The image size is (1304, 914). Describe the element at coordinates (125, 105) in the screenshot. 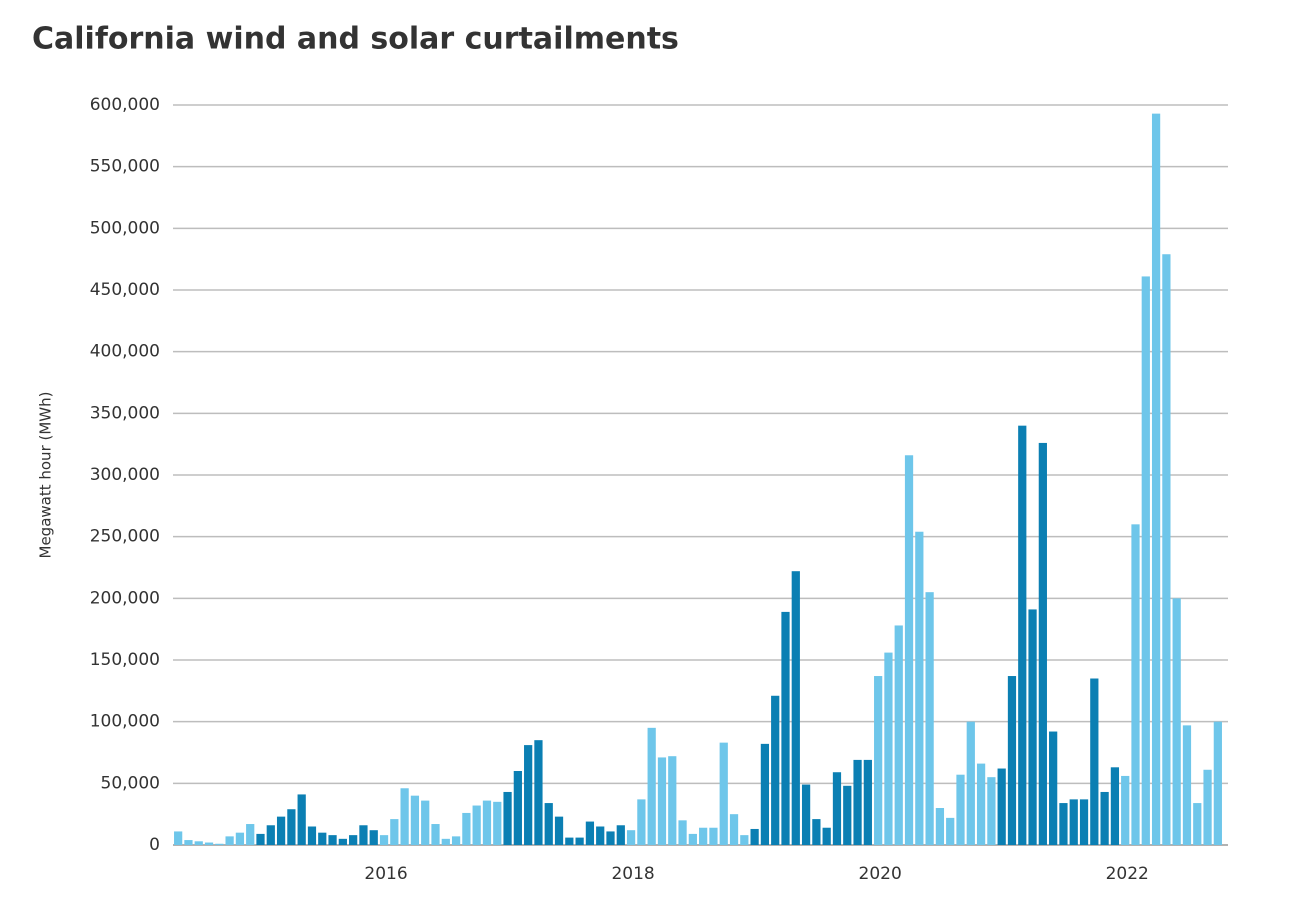

I see `y-tick-label: 600,000` at that location.